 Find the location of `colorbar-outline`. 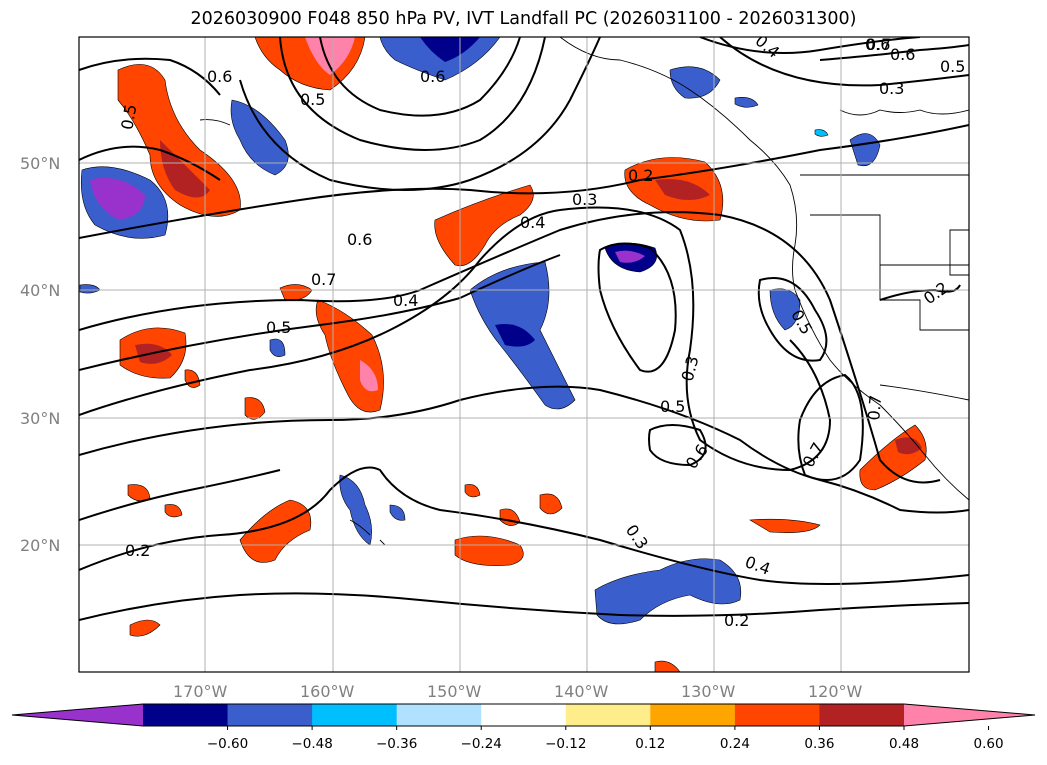

colorbar-outline is located at coordinates (523, 715).